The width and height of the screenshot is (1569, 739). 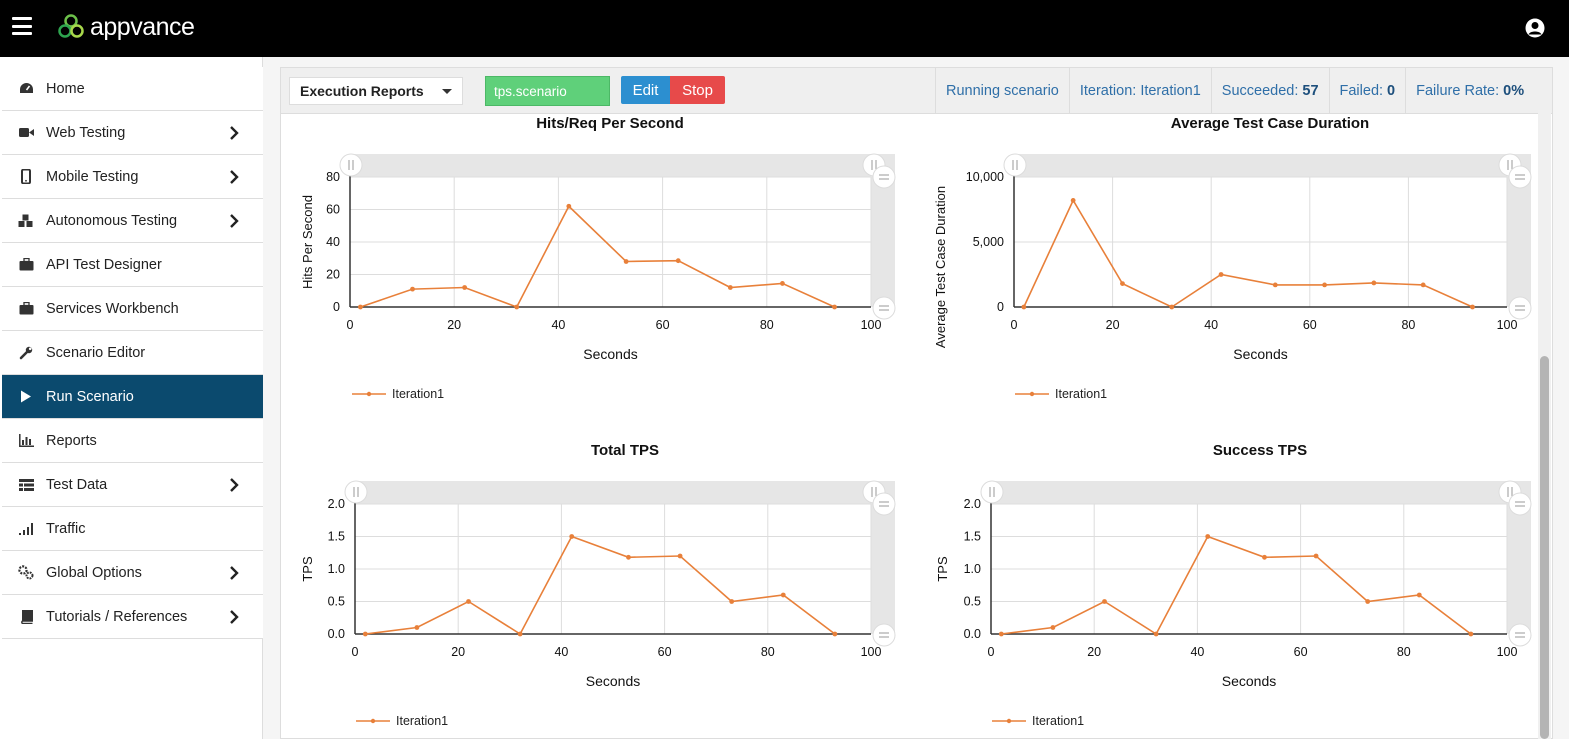 I want to click on status-failure-rate-value: 0%, so click(x=1514, y=91).